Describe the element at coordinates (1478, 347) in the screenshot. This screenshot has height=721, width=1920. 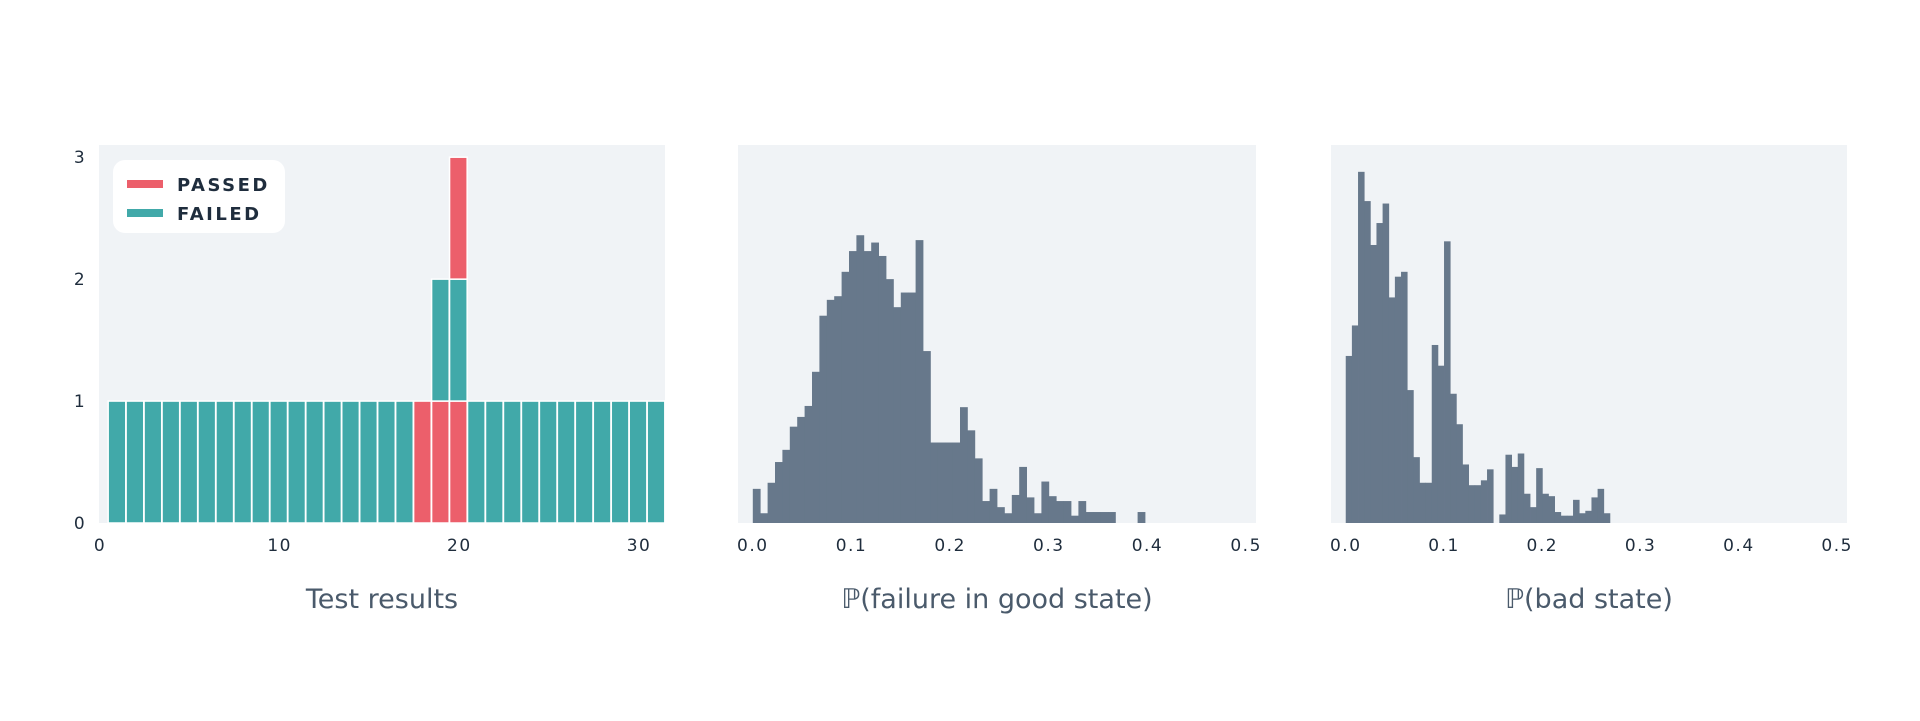
I see `bad-state-histogram` at that location.